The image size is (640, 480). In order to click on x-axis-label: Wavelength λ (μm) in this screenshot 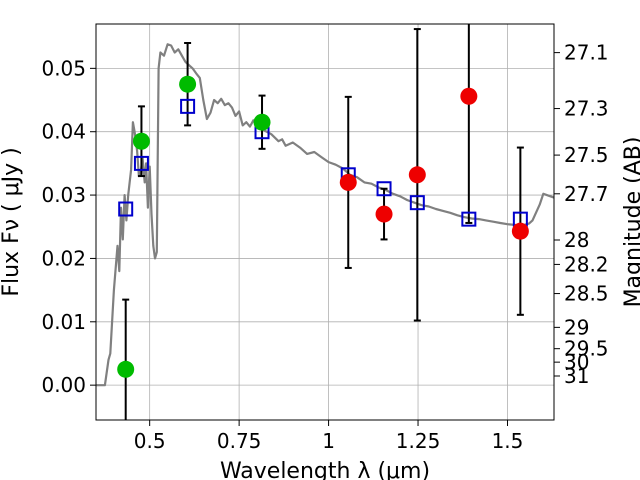, I will do `click(325, 469)`.